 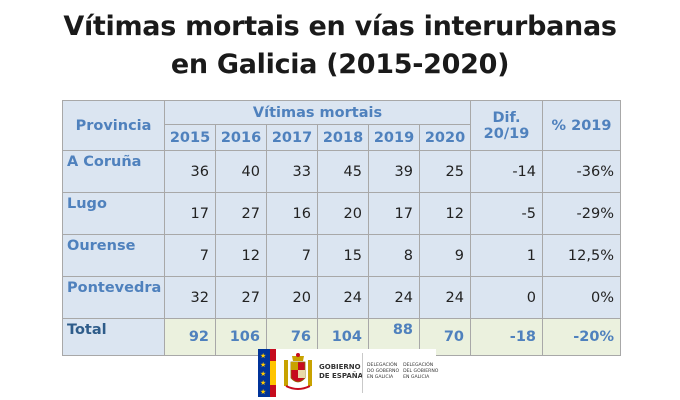 What do you see at coordinates (445, 137) in the screenshot?
I see `header-year: 2020` at bounding box center [445, 137].